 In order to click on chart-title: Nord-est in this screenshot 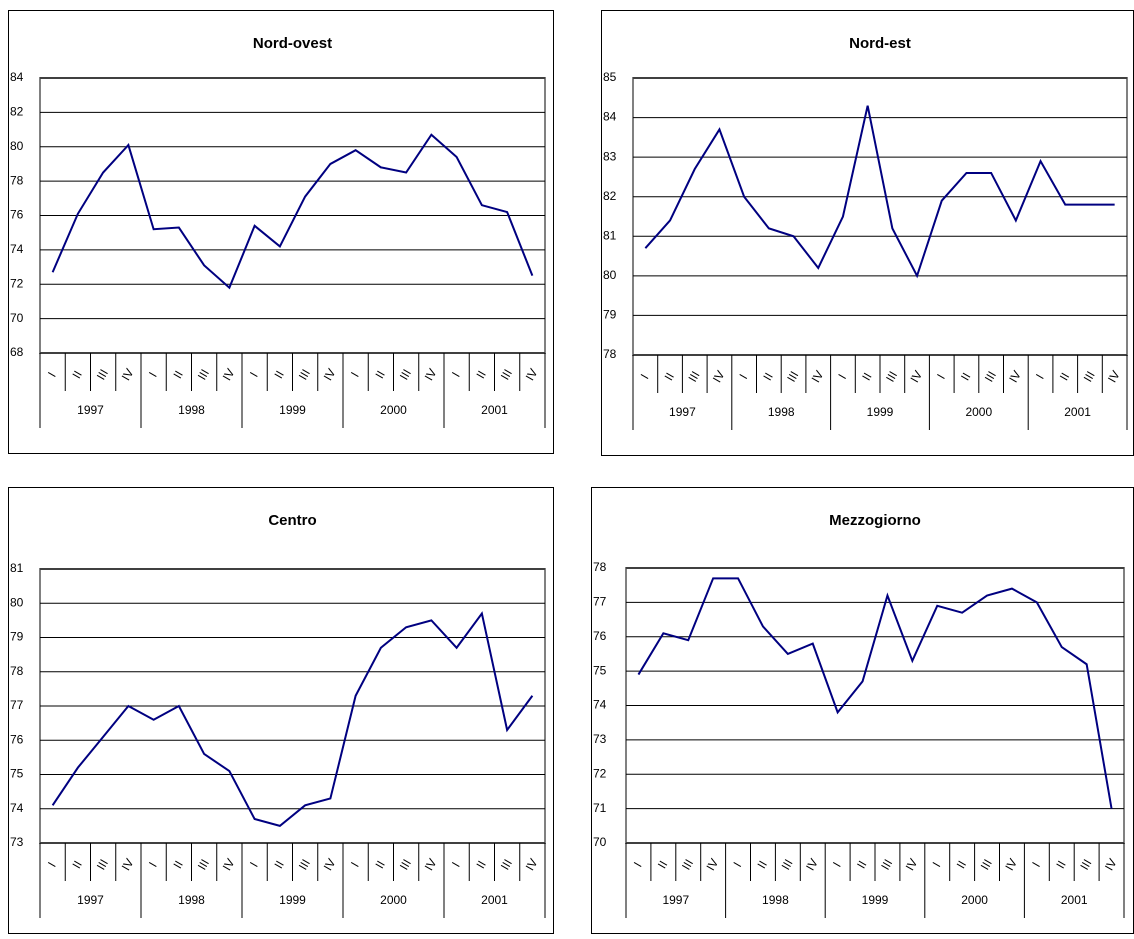, I will do `click(880, 43)`.